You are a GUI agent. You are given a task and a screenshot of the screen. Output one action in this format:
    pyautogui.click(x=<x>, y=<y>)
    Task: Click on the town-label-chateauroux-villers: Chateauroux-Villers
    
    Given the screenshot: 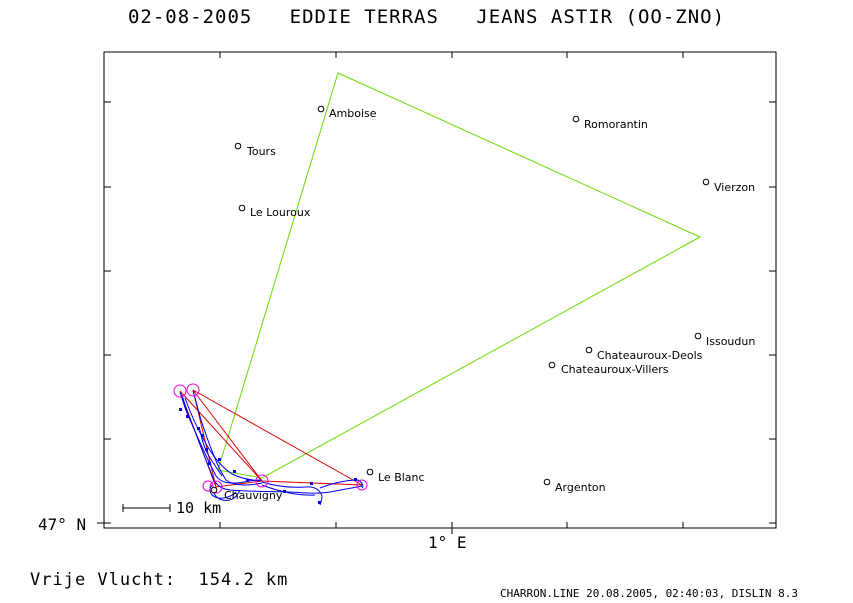 What is the action you would take?
    pyautogui.click(x=615, y=369)
    